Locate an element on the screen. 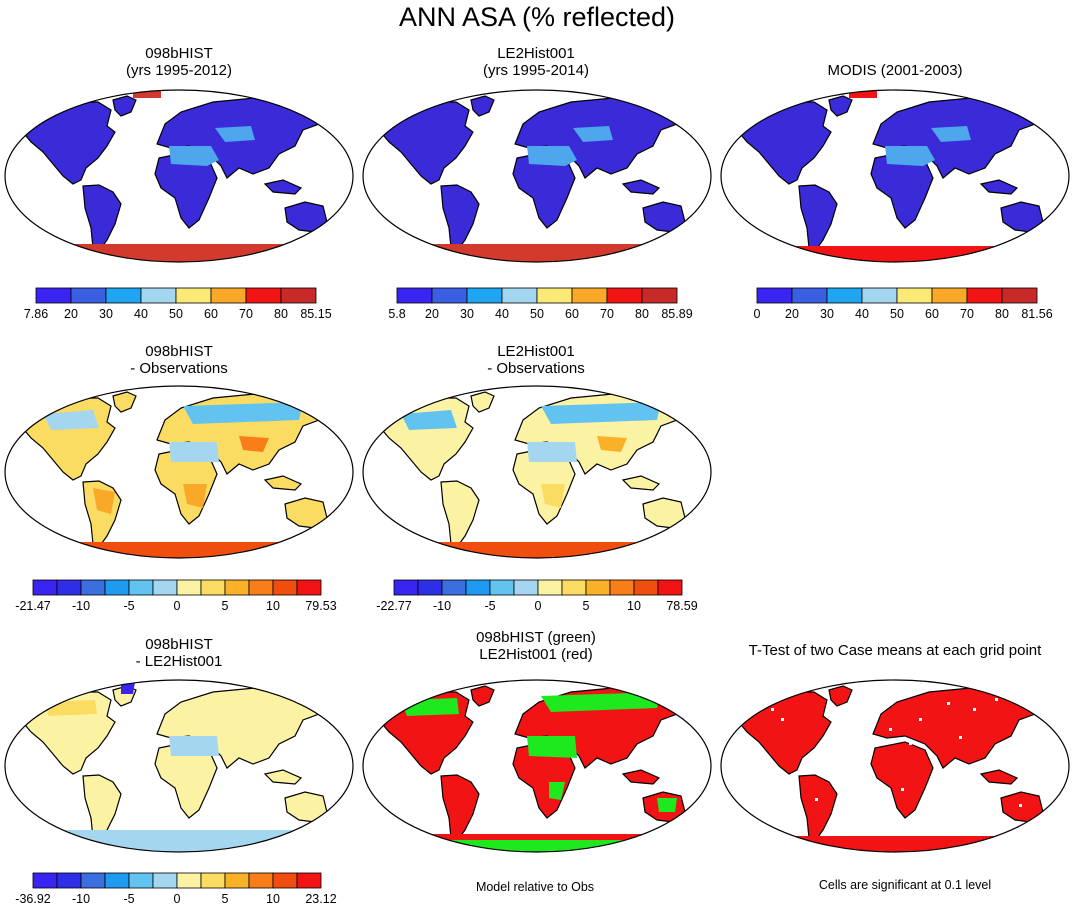 The width and height of the screenshot is (1074, 907). colorbar-tick-label: 85.15 is located at coordinates (315, 314).